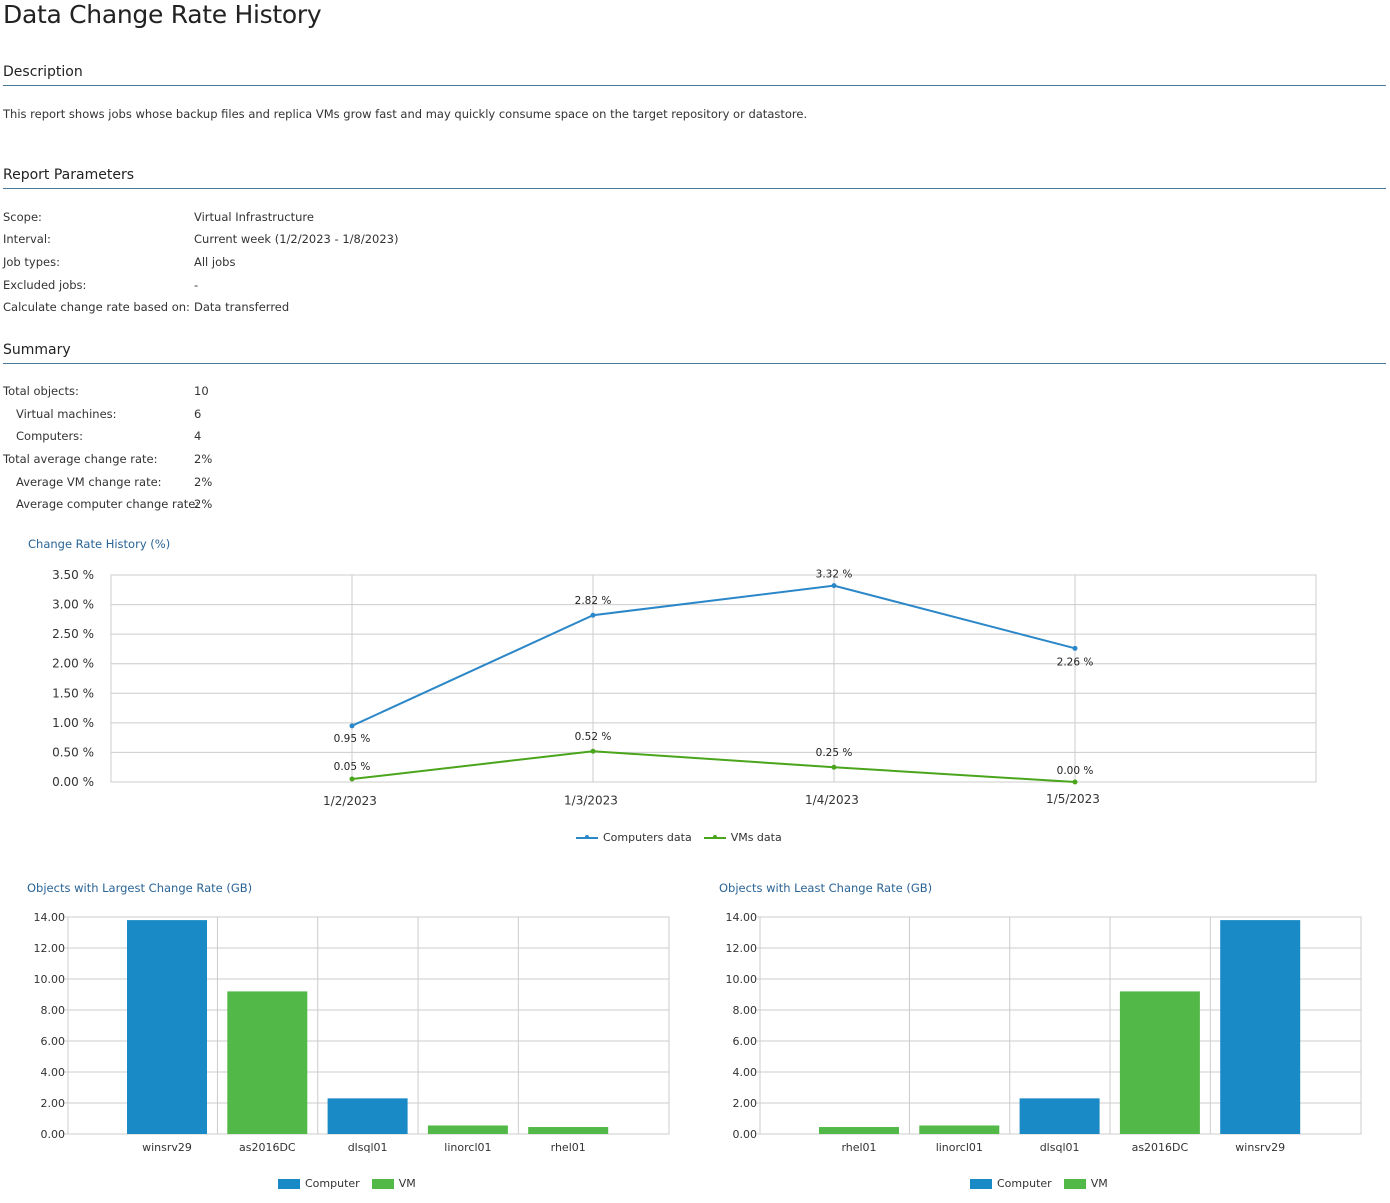 The width and height of the screenshot is (1390, 1203). Describe the element at coordinates (73, 575) in the screenshot. I see `y-tick-label: 3.50 %` at that location.